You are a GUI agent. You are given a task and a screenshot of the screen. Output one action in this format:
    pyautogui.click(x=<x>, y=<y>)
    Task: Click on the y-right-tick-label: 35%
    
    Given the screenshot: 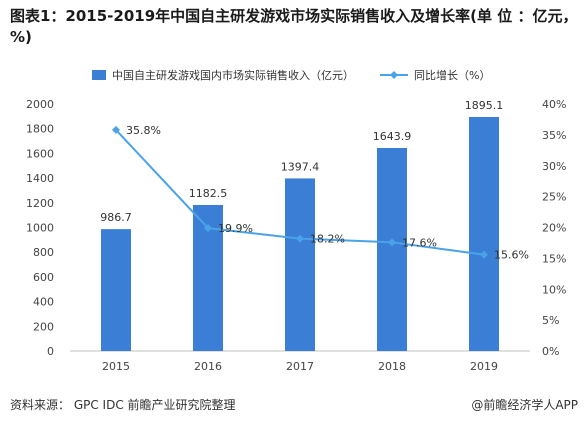 What is the action you would take?
    pyautogui.click(x=554, y=135)
    